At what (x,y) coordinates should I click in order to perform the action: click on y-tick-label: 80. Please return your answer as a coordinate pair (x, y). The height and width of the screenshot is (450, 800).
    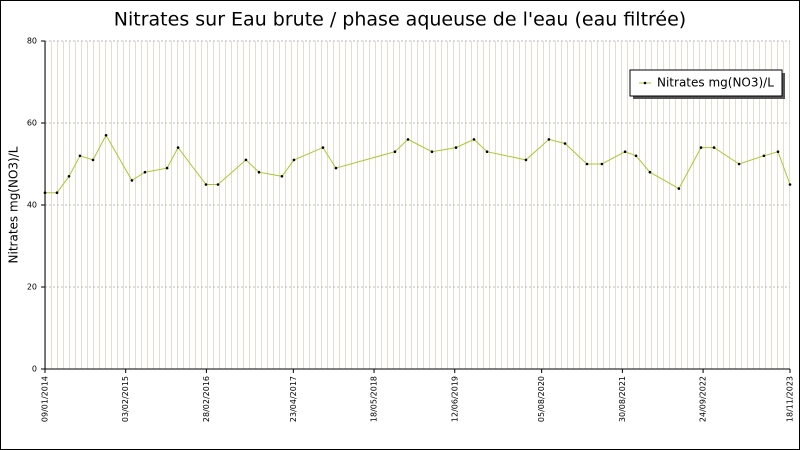
    Looking at the image, I should click on (32, 41).